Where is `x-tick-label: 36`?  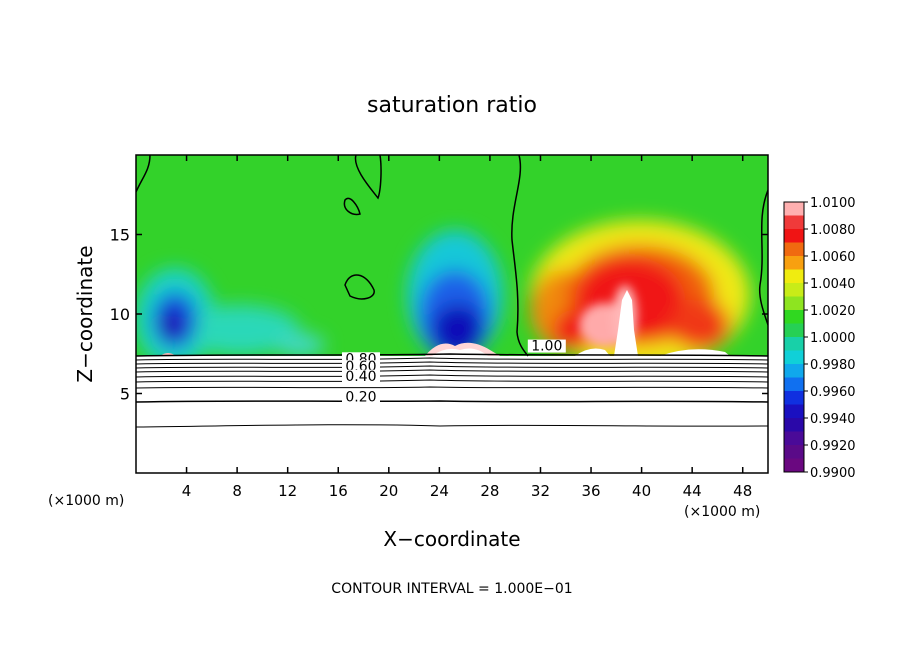
x-tick-label: 36 is located at coordinates (590, 491).